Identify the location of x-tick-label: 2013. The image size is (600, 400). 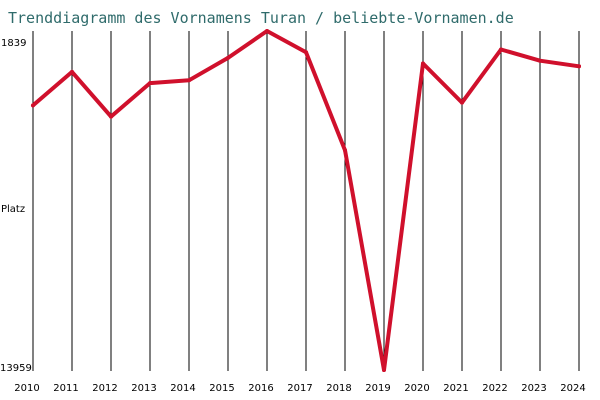
(143, 388).